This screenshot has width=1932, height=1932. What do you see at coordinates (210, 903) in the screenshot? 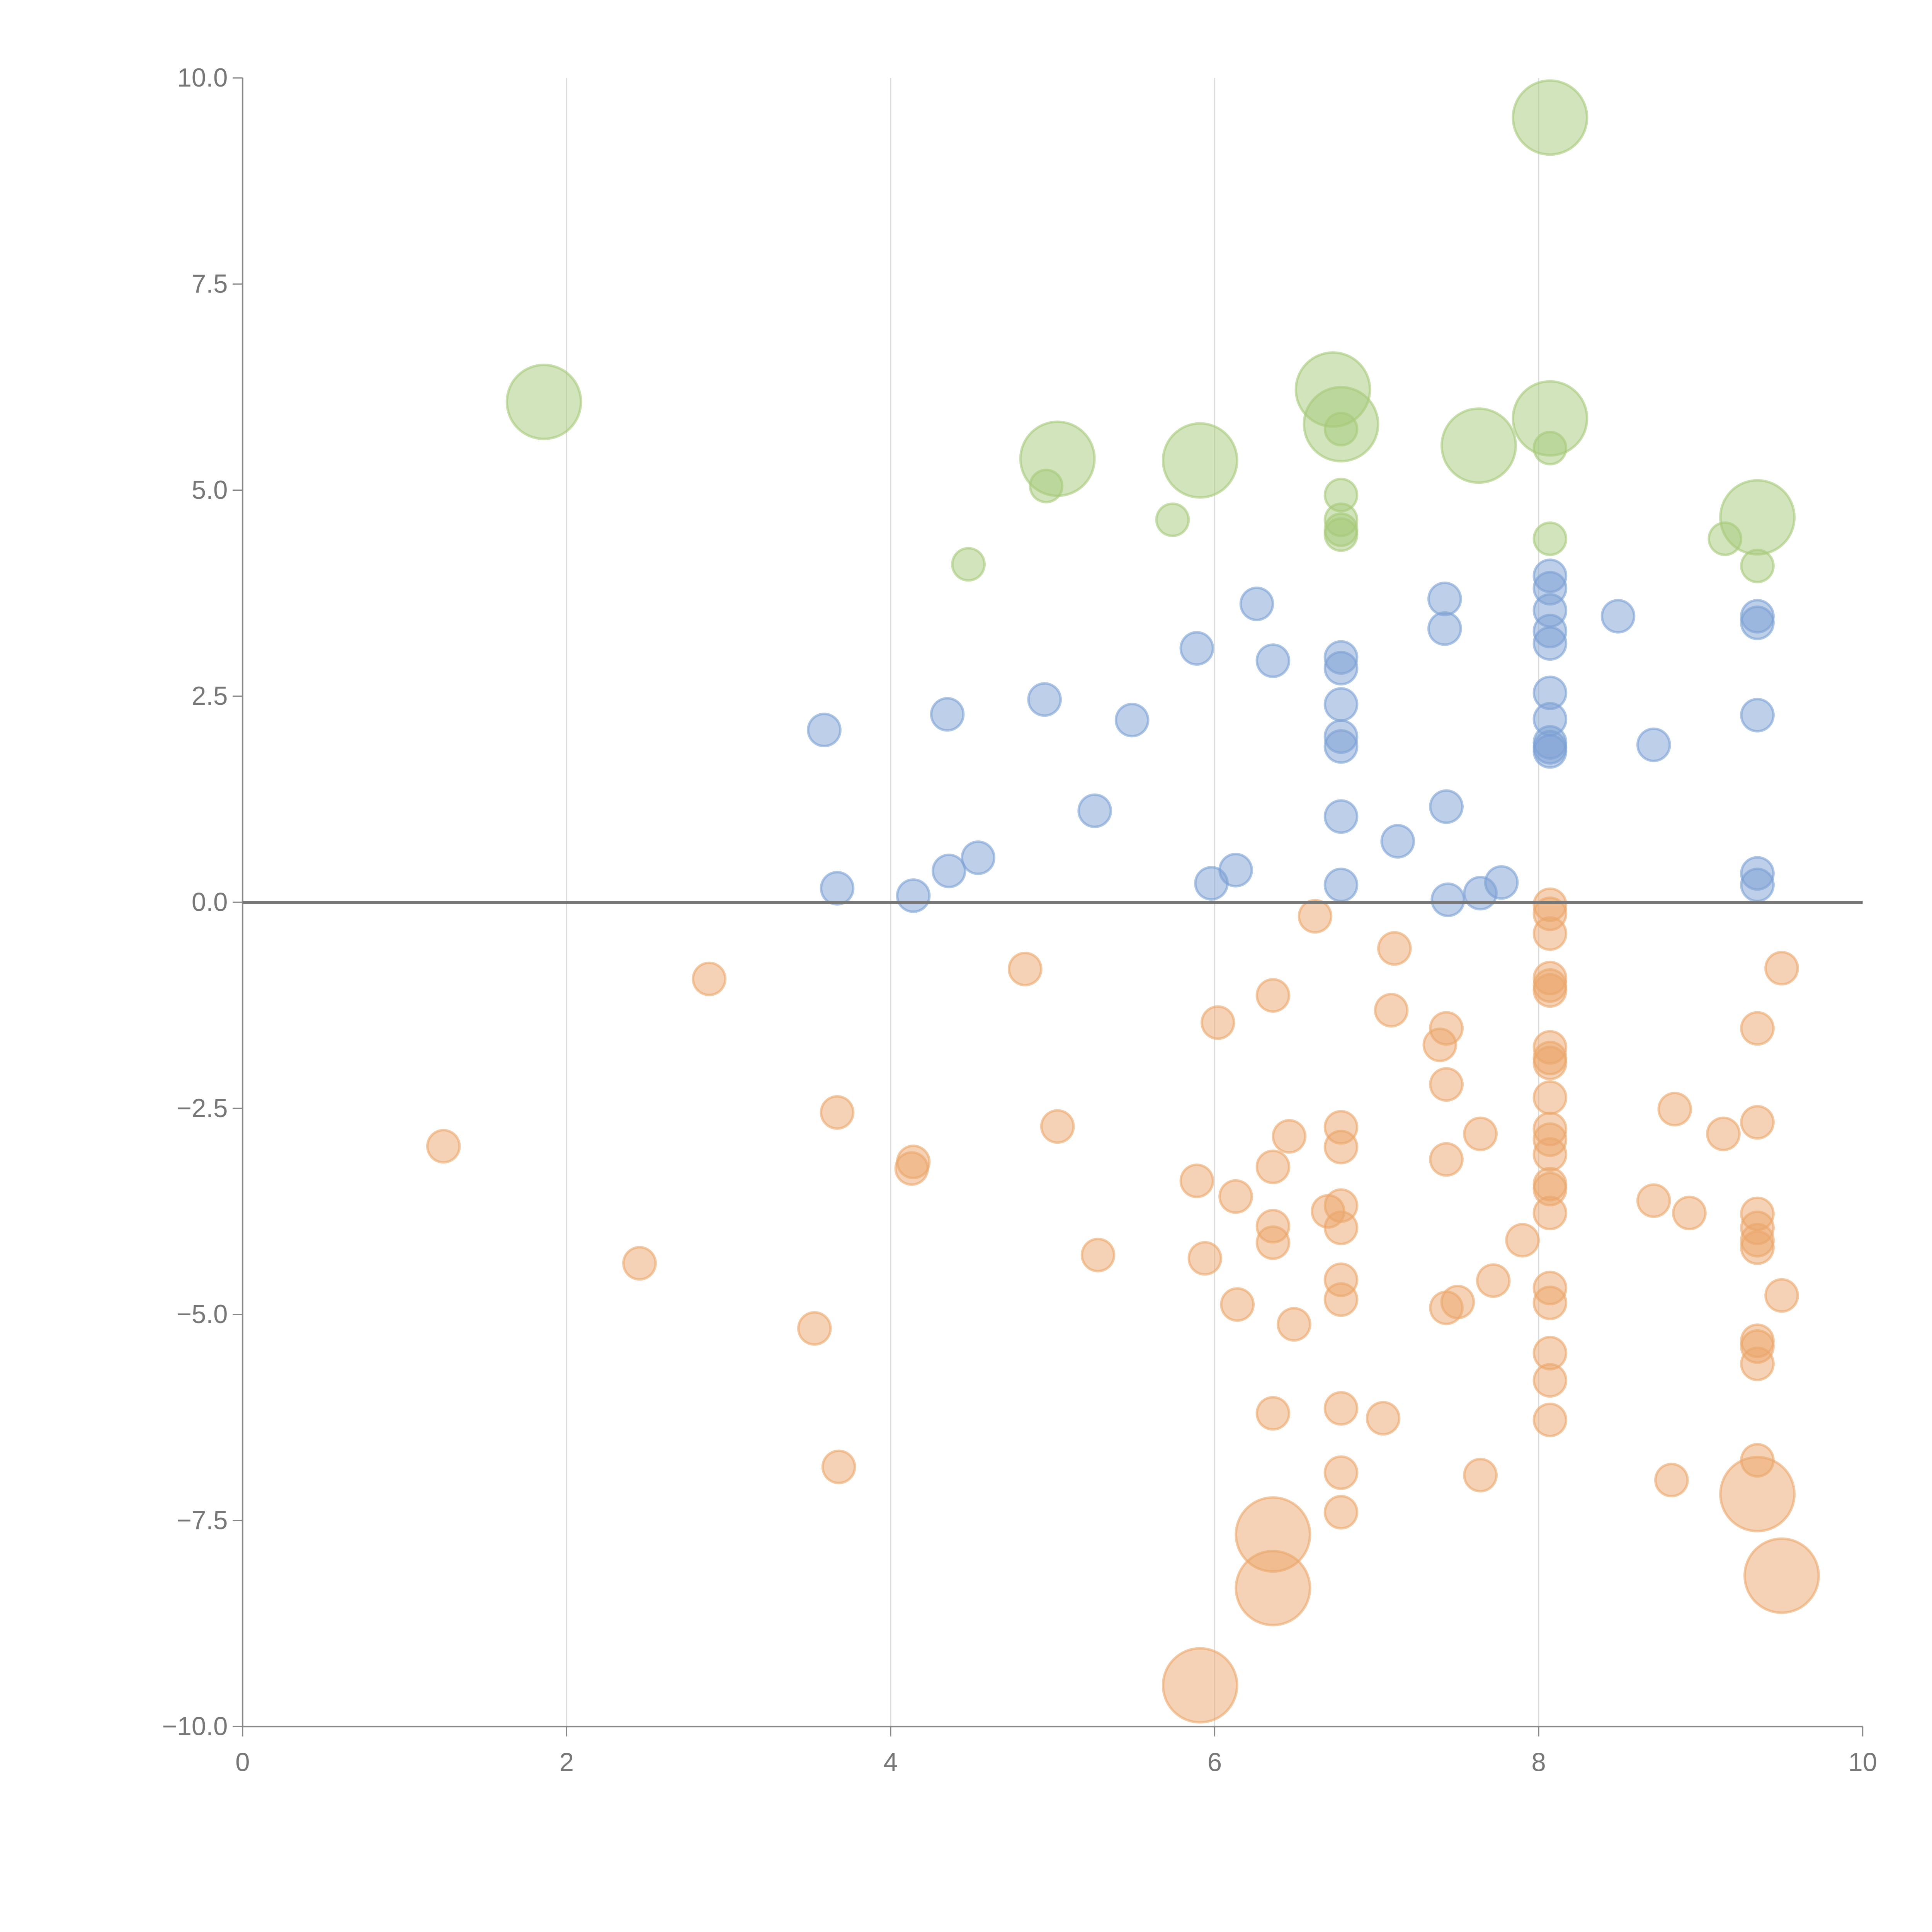
I see `y-tick-label: 0.0` at bounding box center [210, 903].